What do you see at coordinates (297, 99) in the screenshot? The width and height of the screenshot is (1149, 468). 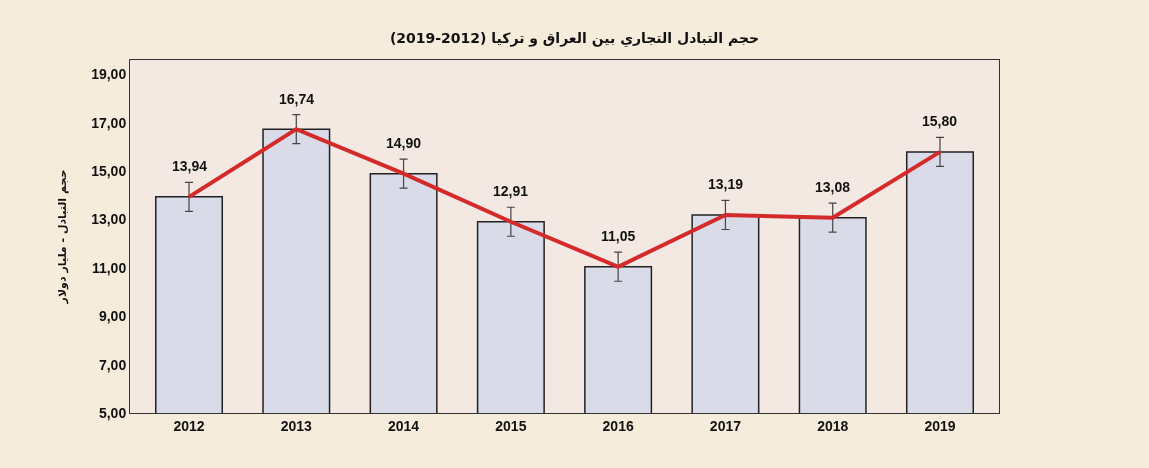 I see `data-label: 16,74` at bounding box center [297, 99].